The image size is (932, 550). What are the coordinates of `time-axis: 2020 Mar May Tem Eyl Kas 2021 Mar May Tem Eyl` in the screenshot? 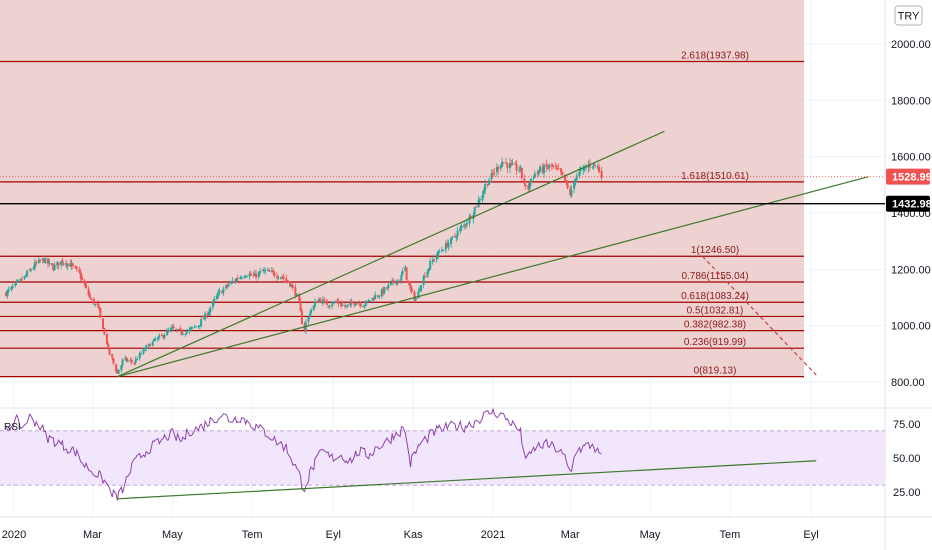 It's located at (410, 535).